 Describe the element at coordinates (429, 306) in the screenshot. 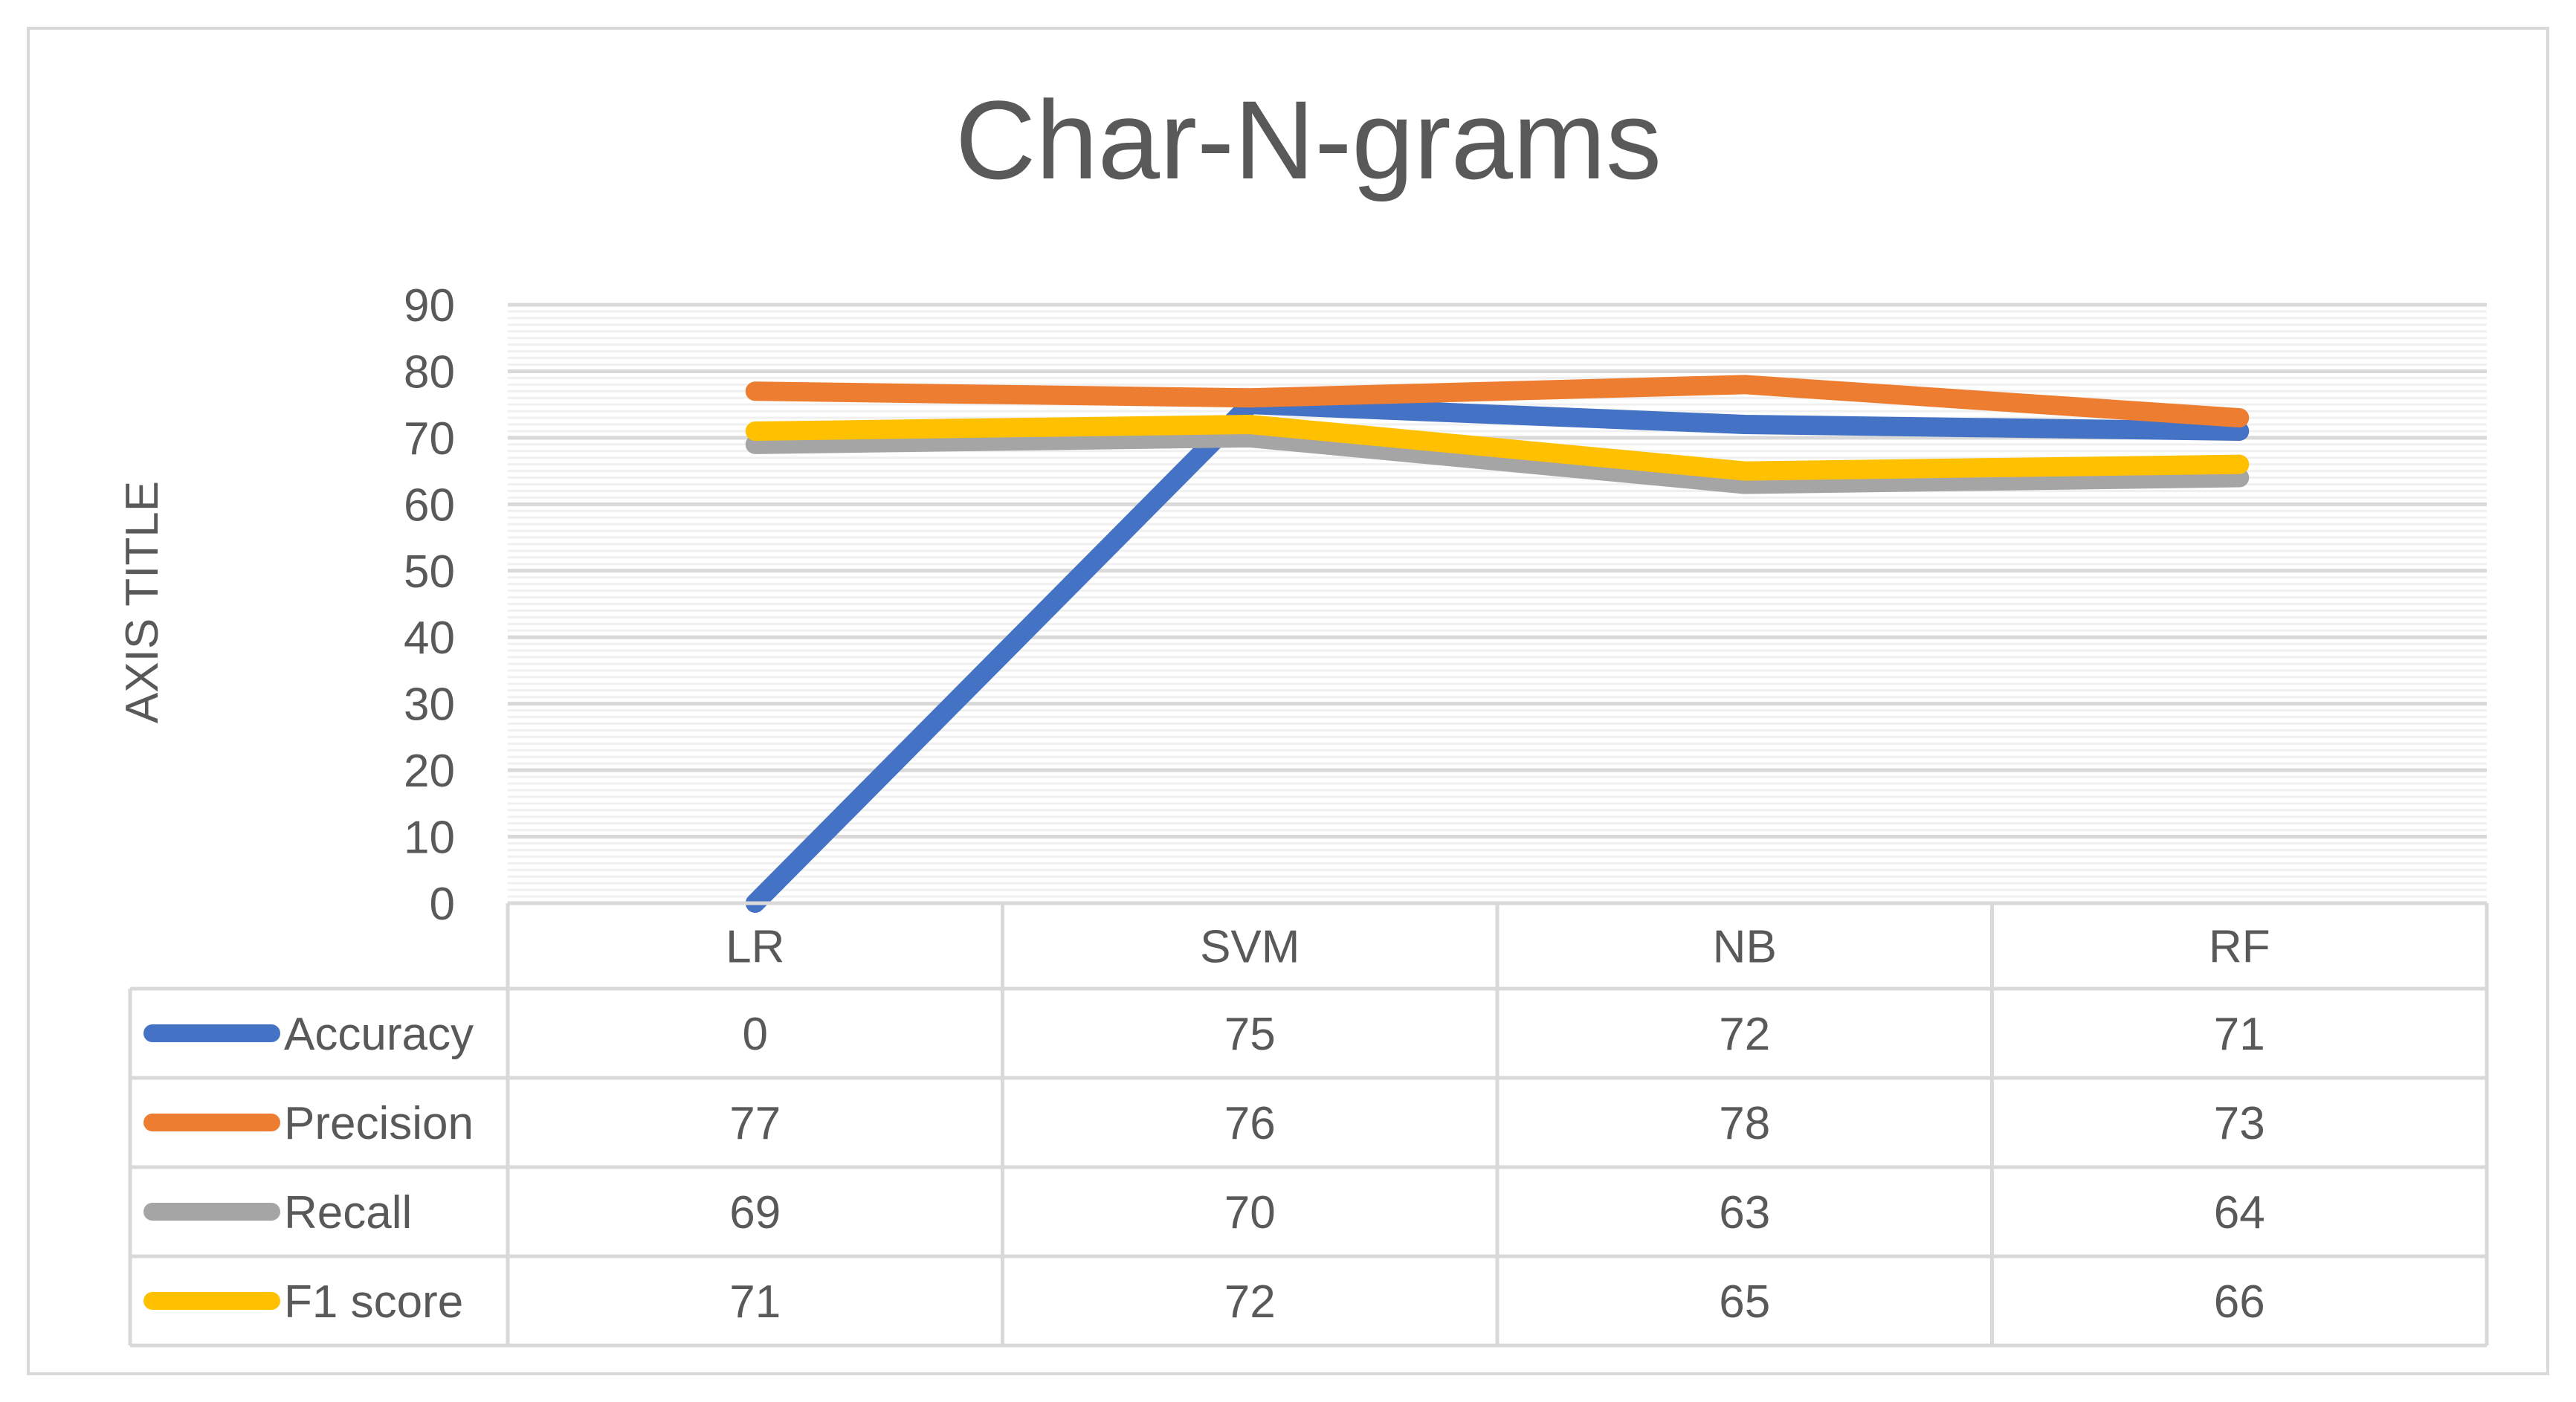

I see `y-tick-label: 90` at that location.